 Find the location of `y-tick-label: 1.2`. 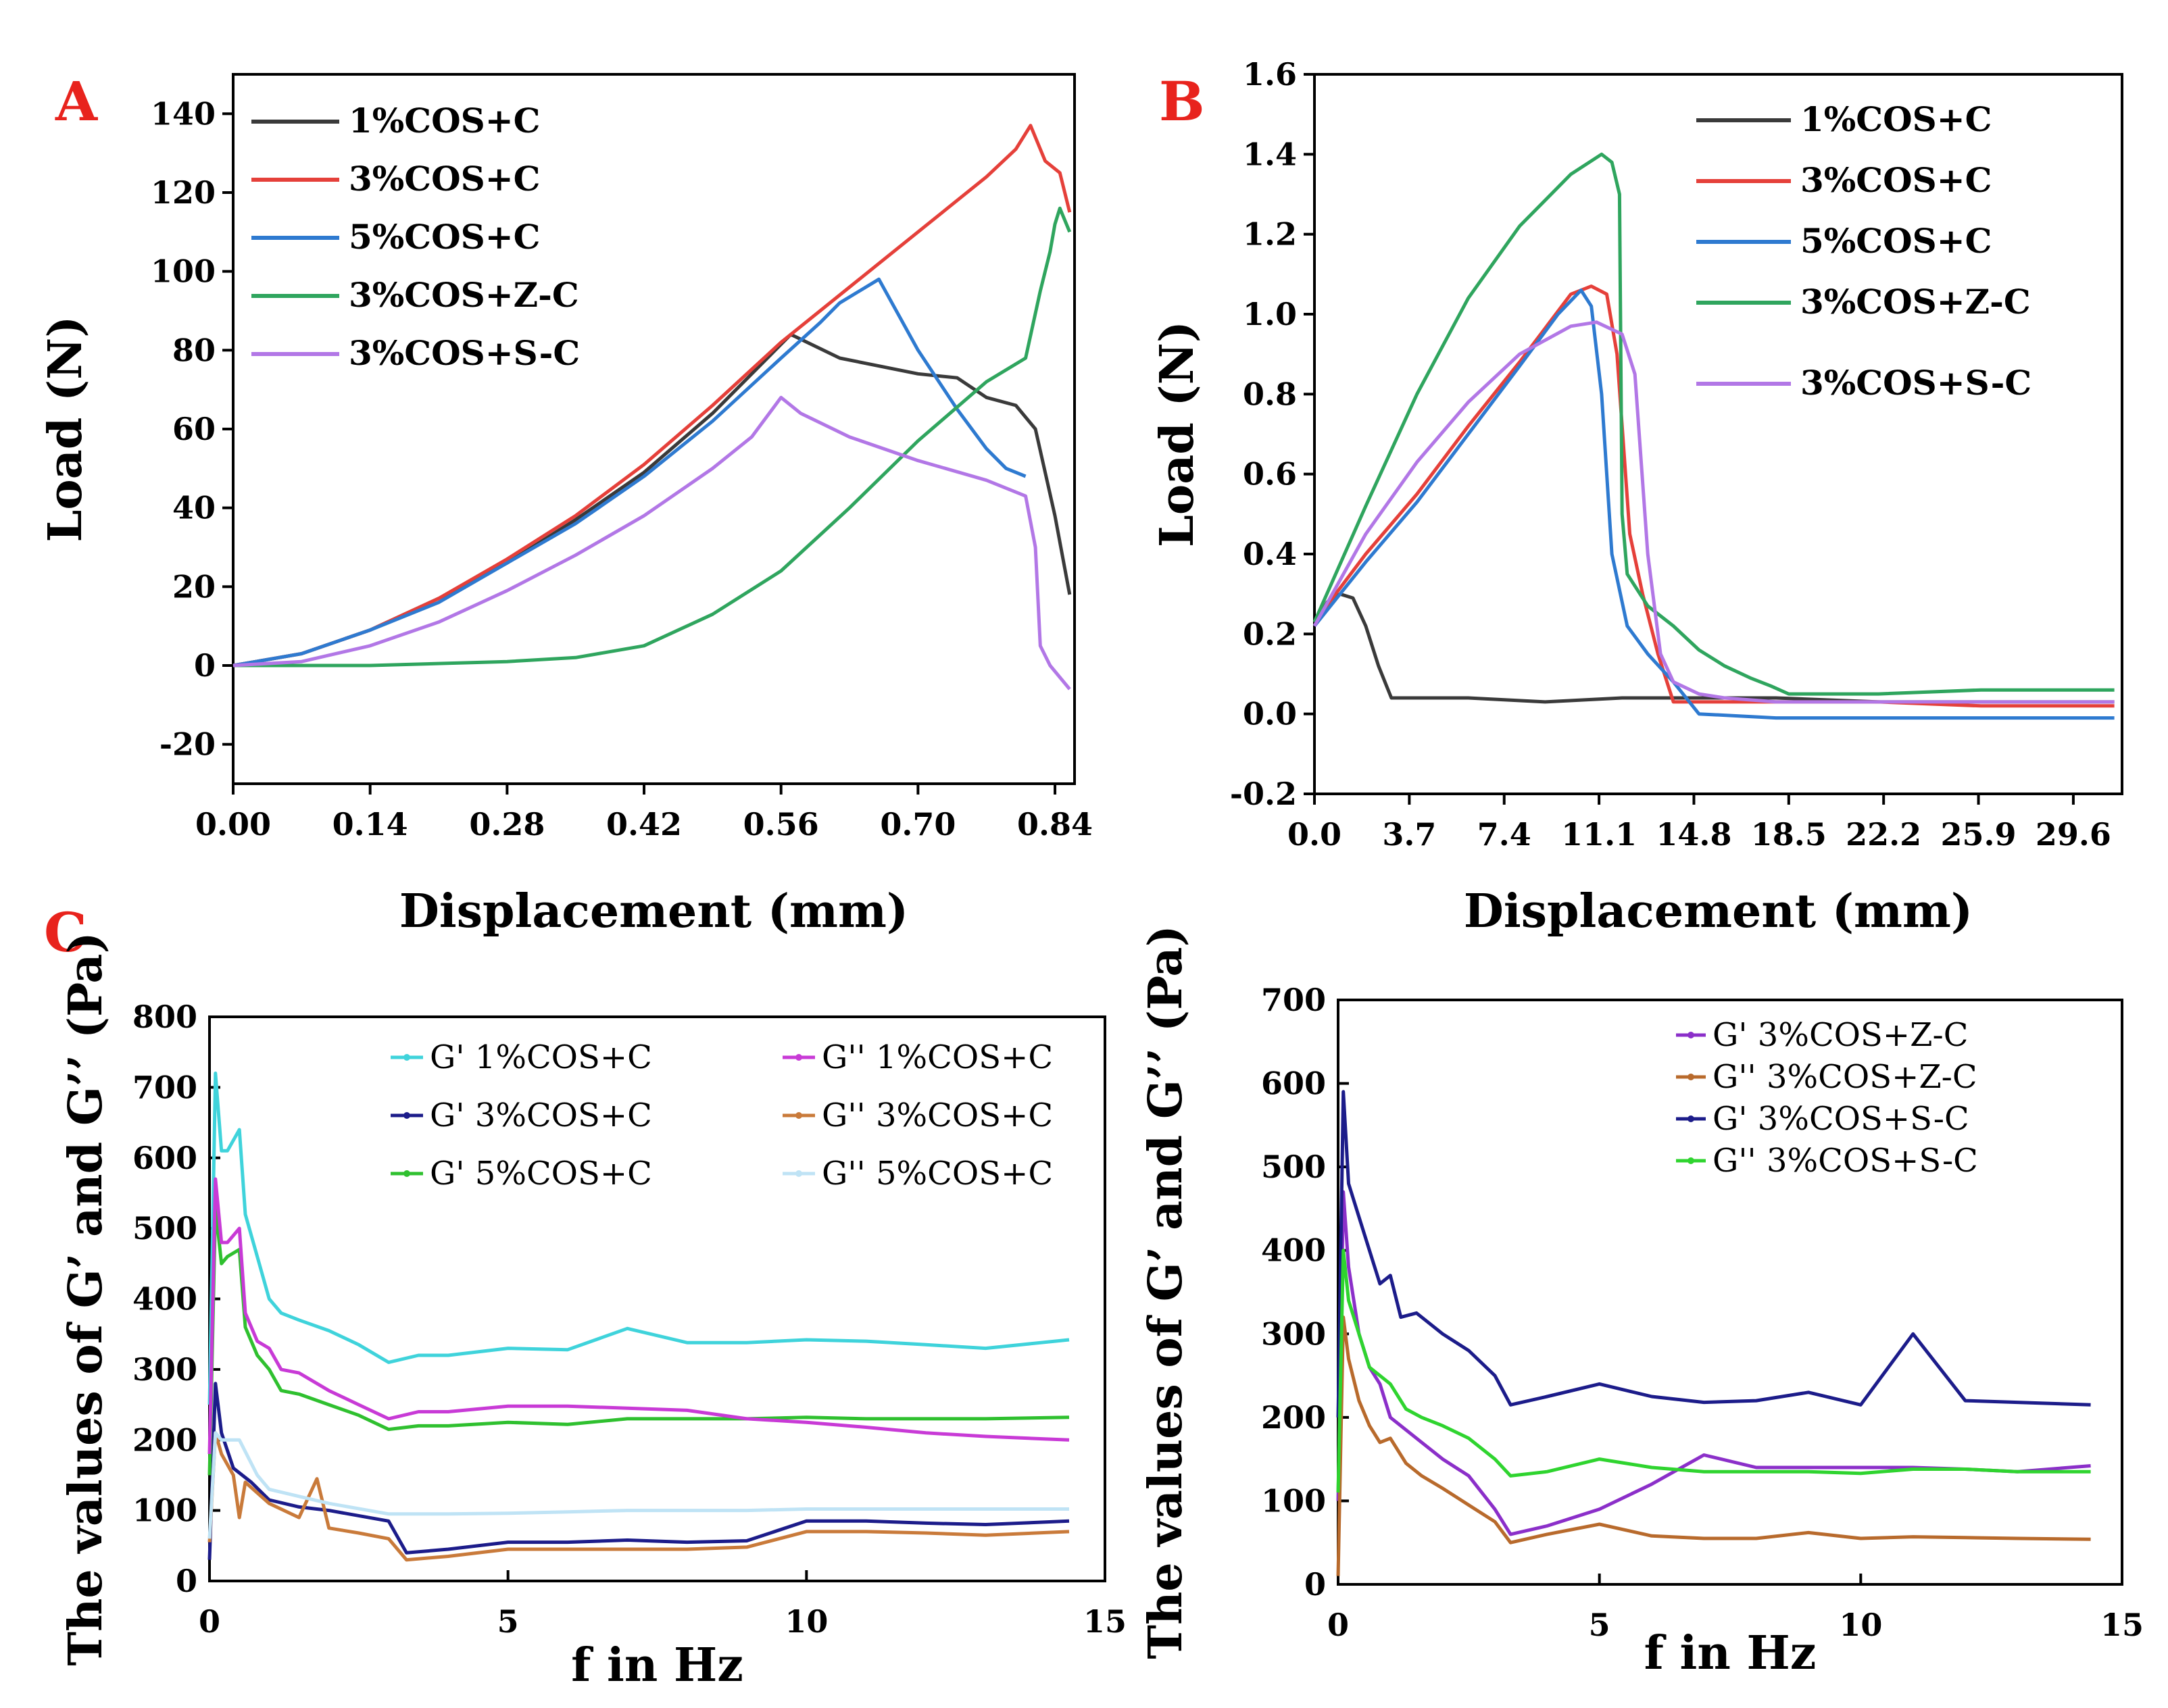

y-tick-label: 1.2 is located at coordinates (1270, 235).